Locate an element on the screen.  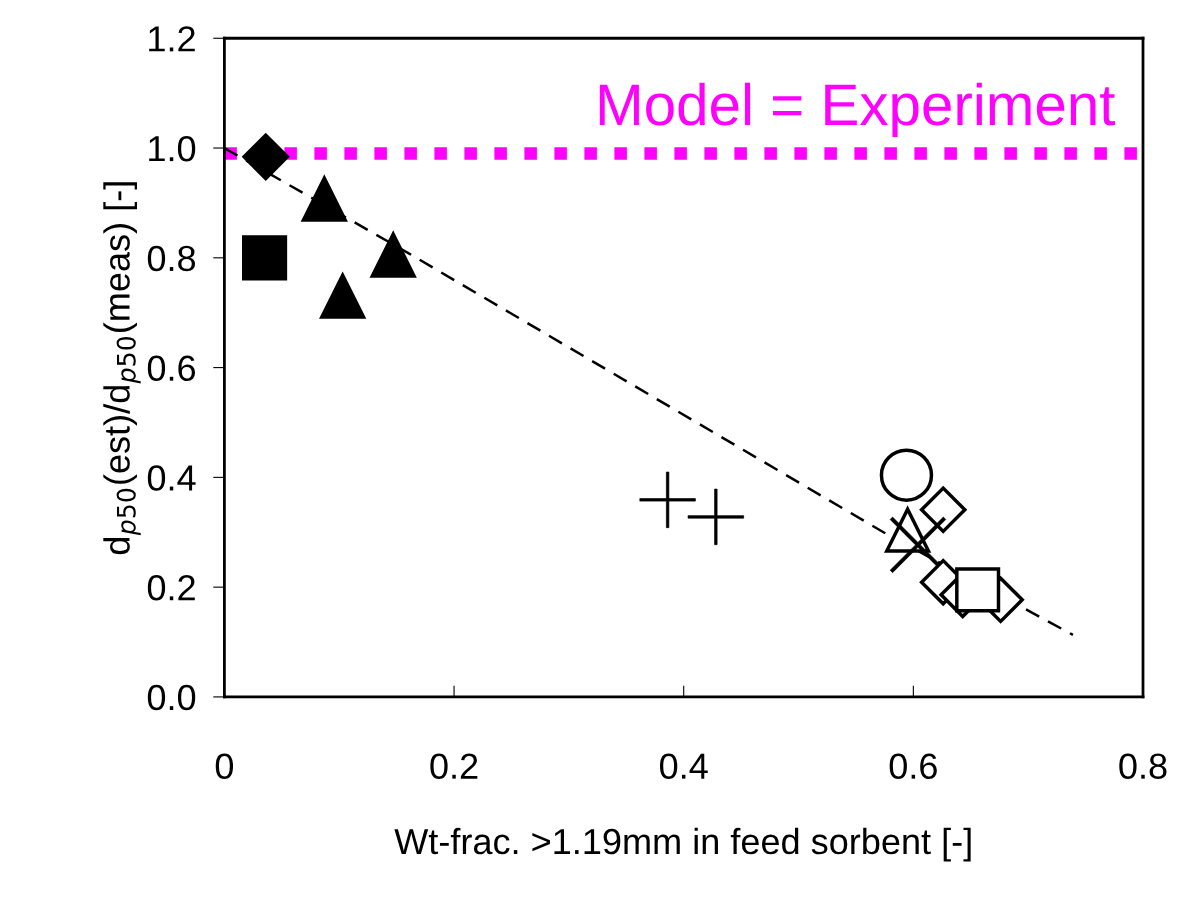
x-tick-label: 0.2 is located at coordinates (454, 766).